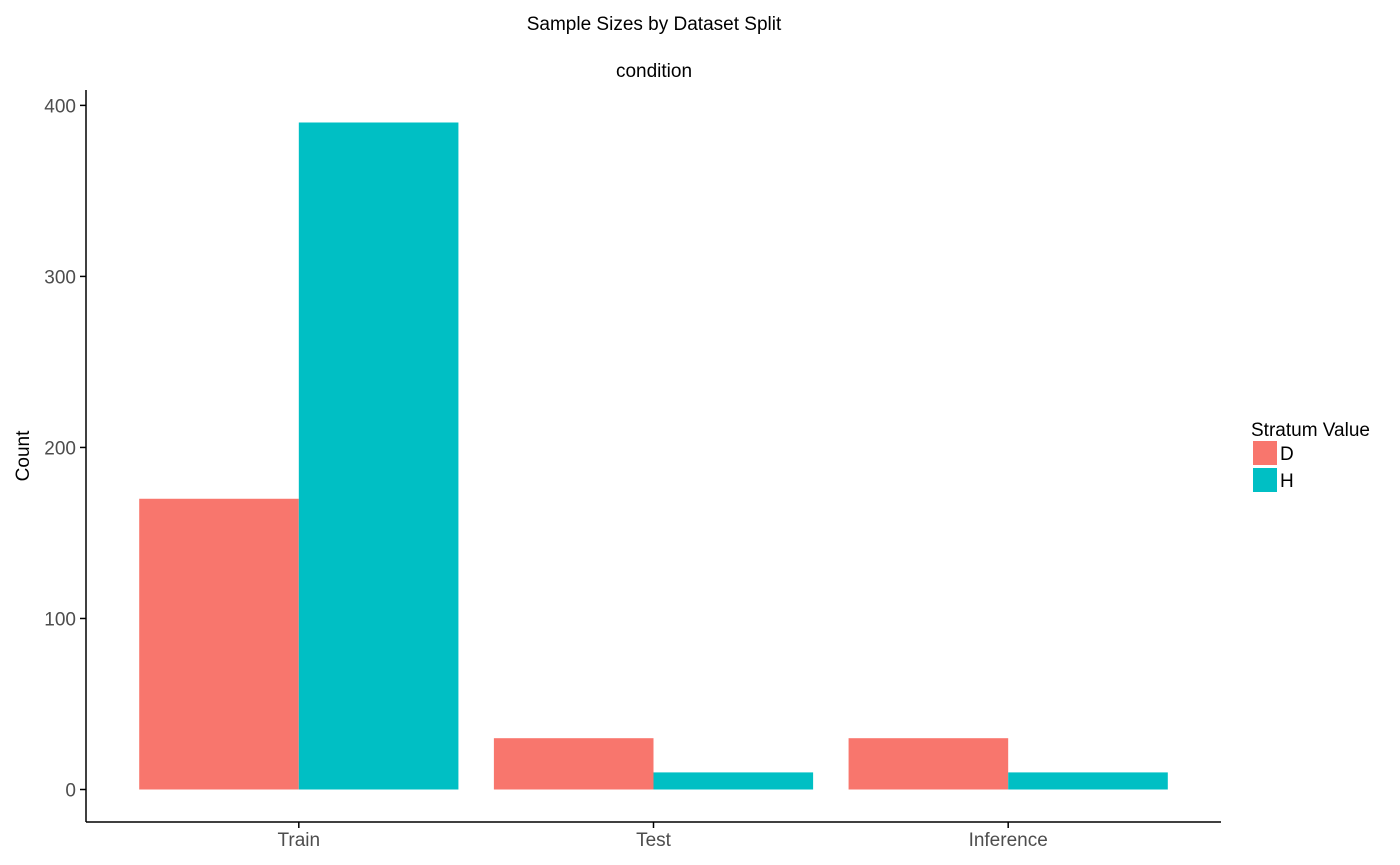 The height and width of the screenshot is (865, 1400). I want to click on bar-H-test, so click(733, 781).